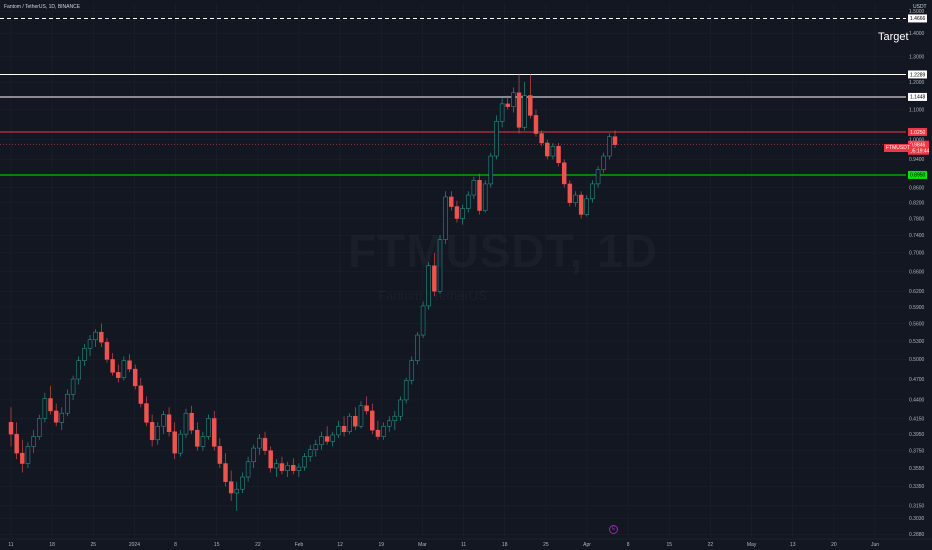  I want to click on price-tick-label: 0.7400, so click(917, 236).